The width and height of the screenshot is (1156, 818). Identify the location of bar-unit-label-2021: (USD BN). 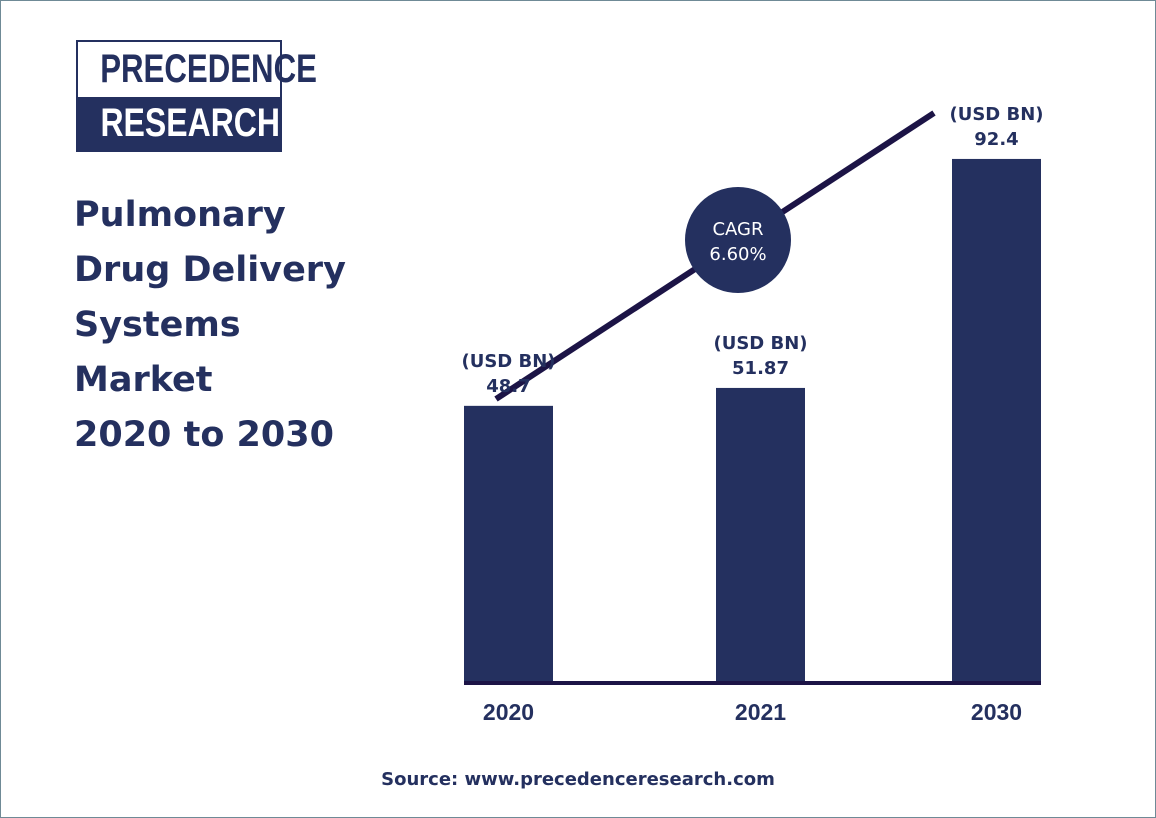
(760, 343).